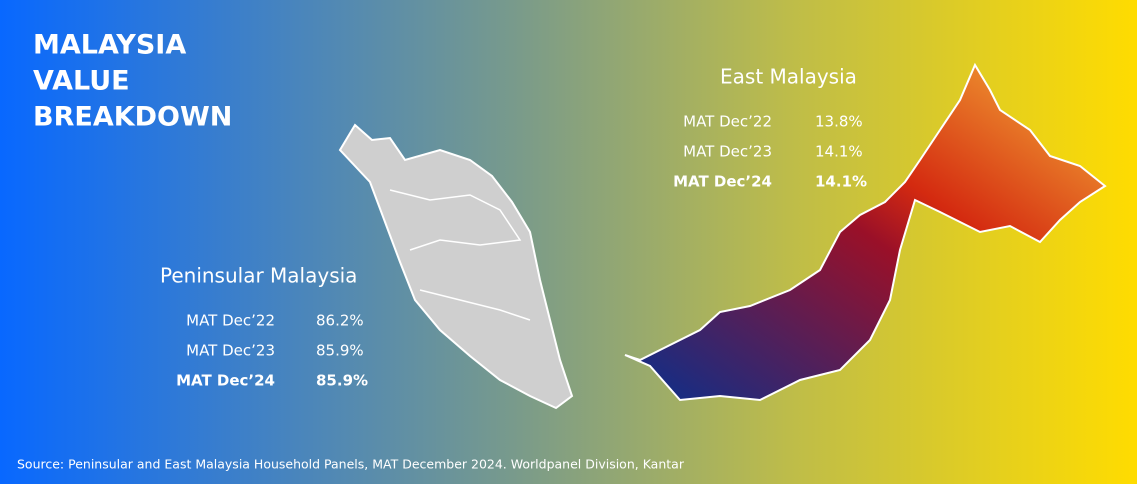 Image resolution: width=1137 pixels, height=484 pixels. What do you see at coordinates (456, 266) in the screenshot?
I see `peninsular-map` at bounding box center [456, 266].